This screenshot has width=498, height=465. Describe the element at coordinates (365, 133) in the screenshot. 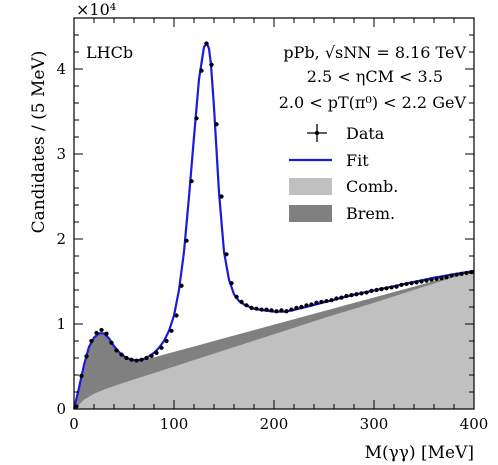

I see `legend-label-data: Data` at that location.